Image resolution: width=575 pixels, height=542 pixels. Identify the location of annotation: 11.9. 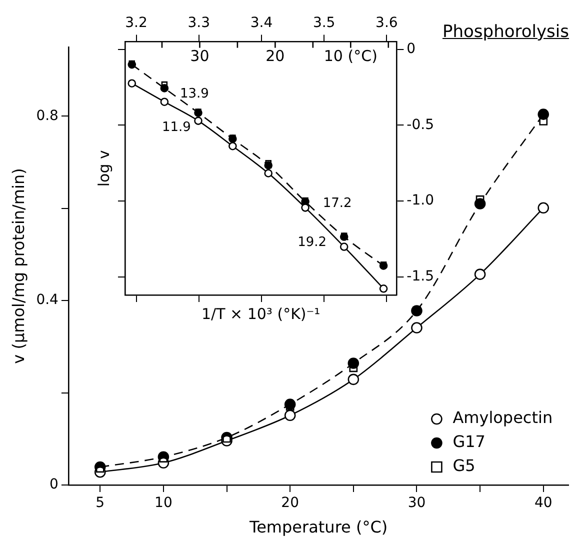
(176, 128).